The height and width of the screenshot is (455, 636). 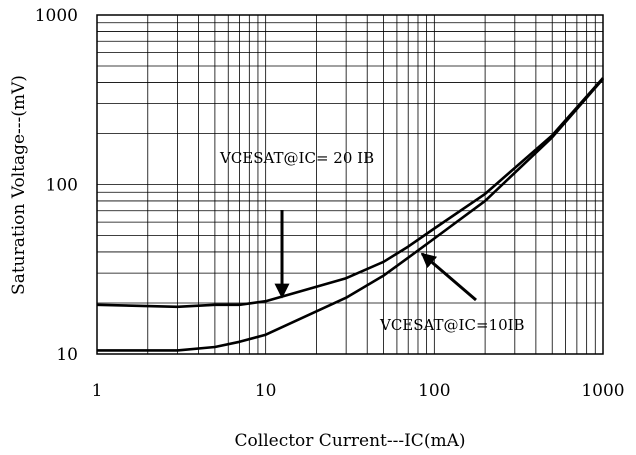 I want to click on x-tick-label: 1000, so click(x=602, y=391).